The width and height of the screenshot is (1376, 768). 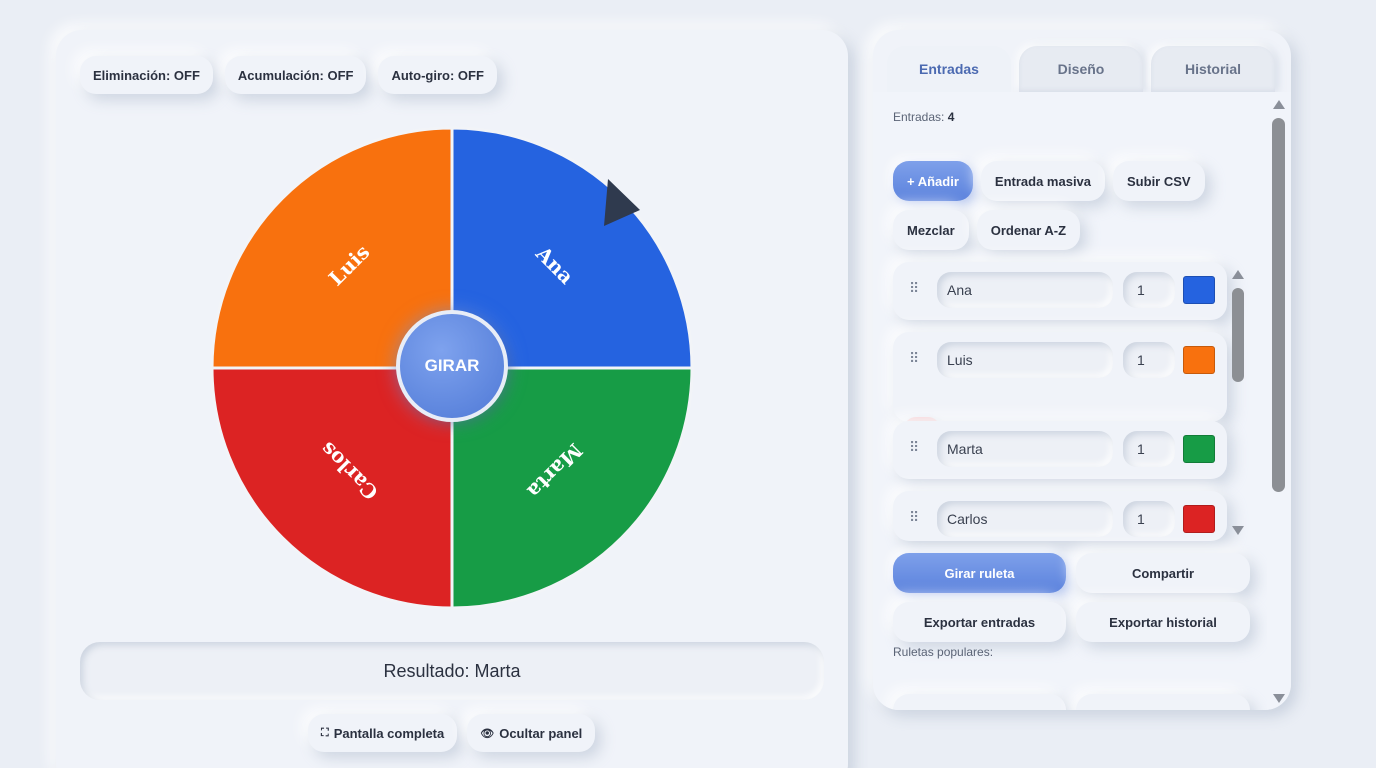 What do you see at coordinates (325, 732) in the screenshot?
I see `fullscreen-icon: ⛶` at bounding box center [325, 732].